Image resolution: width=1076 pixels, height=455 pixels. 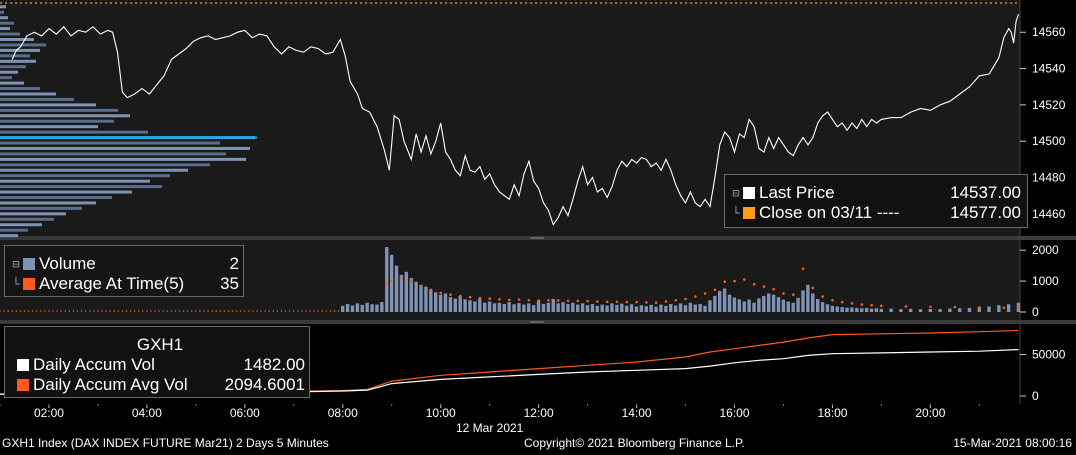 What do you see at coordinates (735, 413) in the screenshot?
I see `x-tick-label: 16:00` at bounding box center [735, 413].